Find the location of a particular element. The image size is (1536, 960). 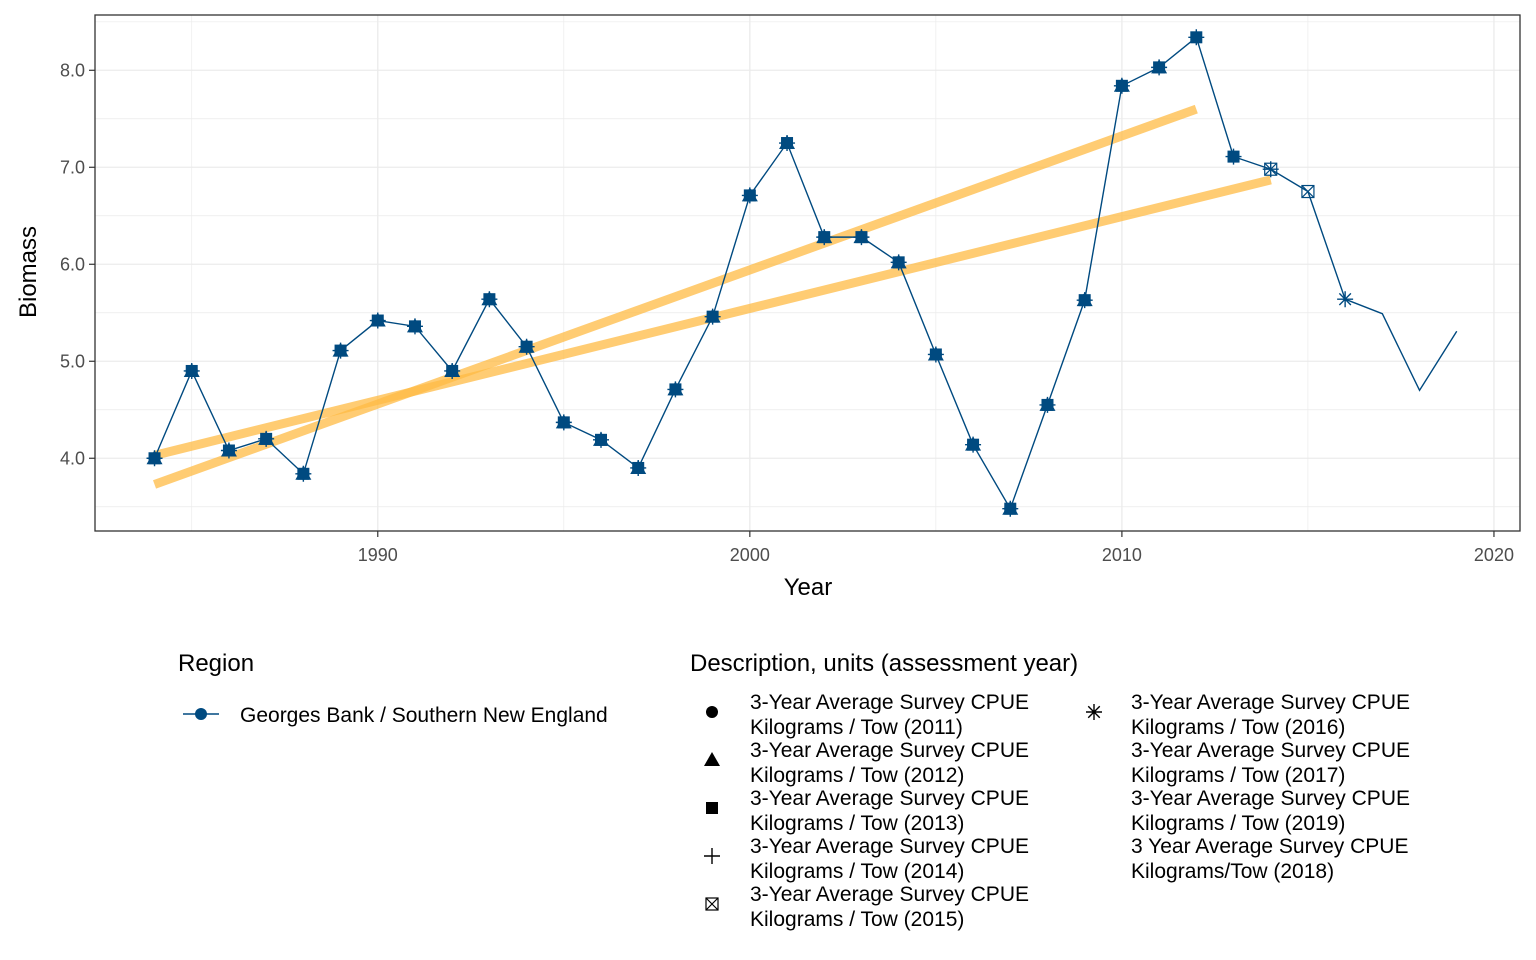

legend-description-line2: Kilograms / Tow (2011) is located at coordinates (856, 727).